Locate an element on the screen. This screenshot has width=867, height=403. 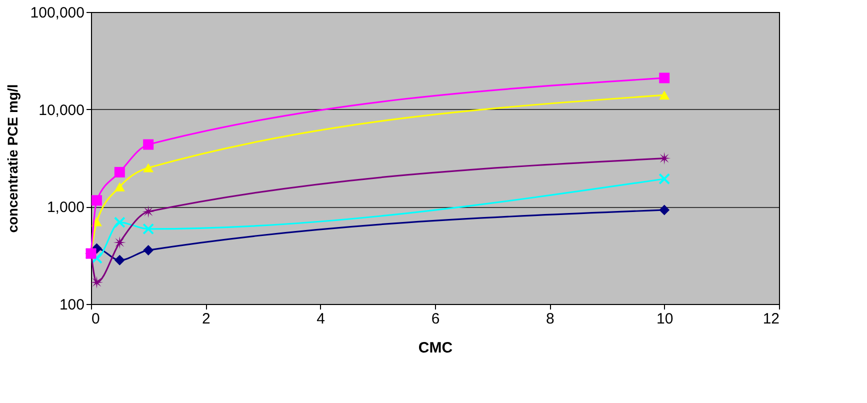
y-tick-label: 10,000 is located at coordinates (61, 110).